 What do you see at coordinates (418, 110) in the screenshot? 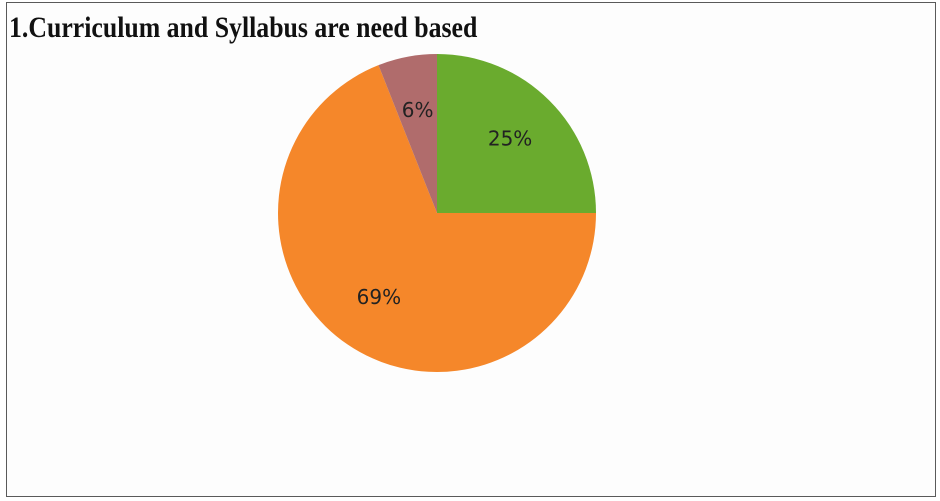
I see `slice-label-3: 6%` at bounding box center [418, 110].